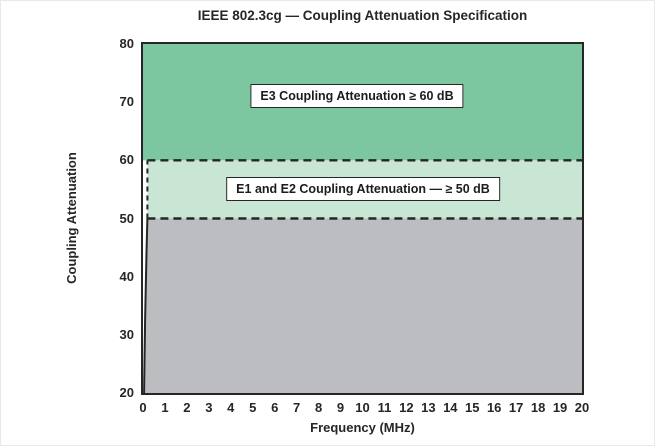 The height and width of the screenshot is (446, 655). I want to click on x-tick-label: 16, so click(494, 407).